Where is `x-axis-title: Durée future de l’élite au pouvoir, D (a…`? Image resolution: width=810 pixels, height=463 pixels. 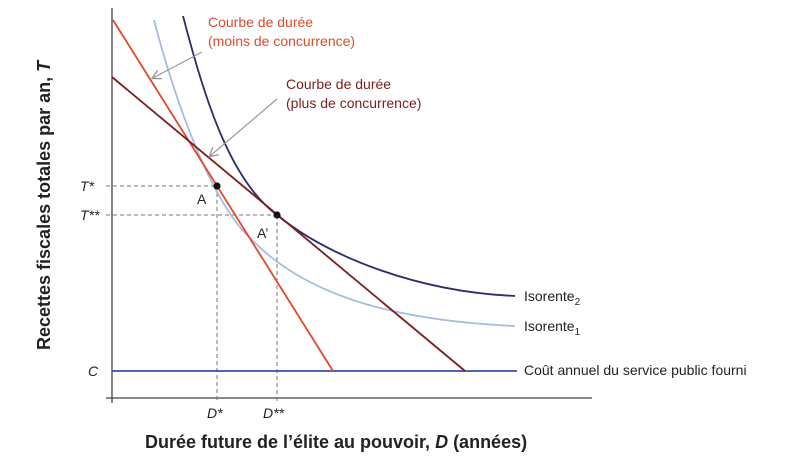 x-axis-title: Durée future de l’élite au pouvoir, D (a… is located at coordinates (336, 442).